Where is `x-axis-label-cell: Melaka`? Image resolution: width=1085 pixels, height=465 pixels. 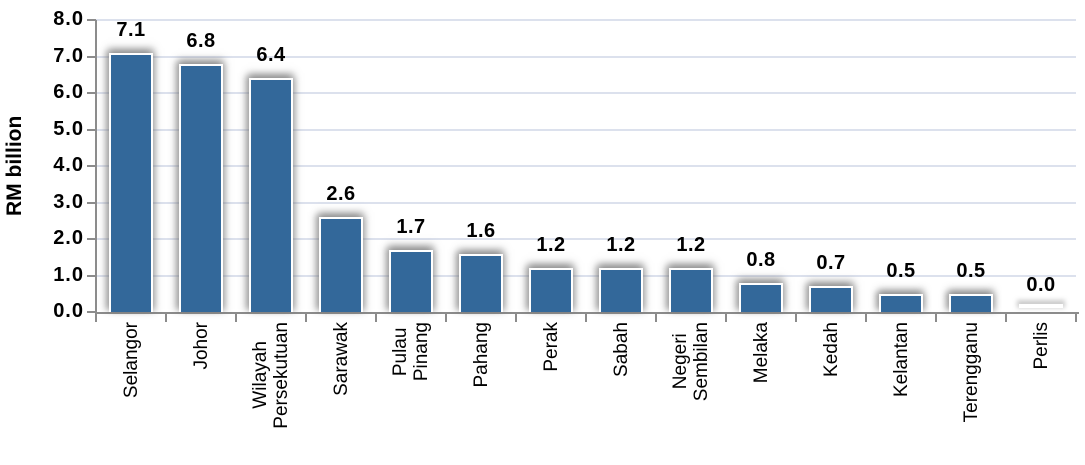 x-axis-label-cell: Melaka is located at coordinates (761, 393).